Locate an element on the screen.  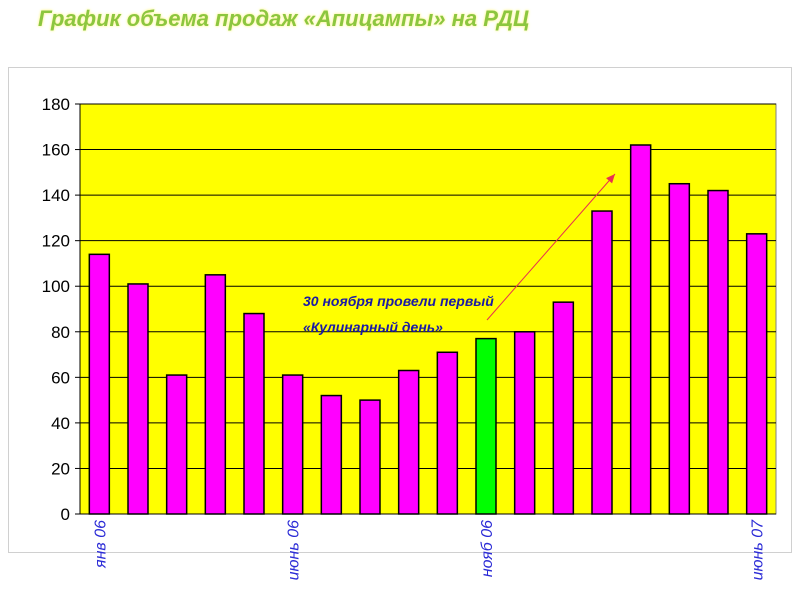
annotation-line-2: «Кулинарный день» is located at coordinates (373, 327).